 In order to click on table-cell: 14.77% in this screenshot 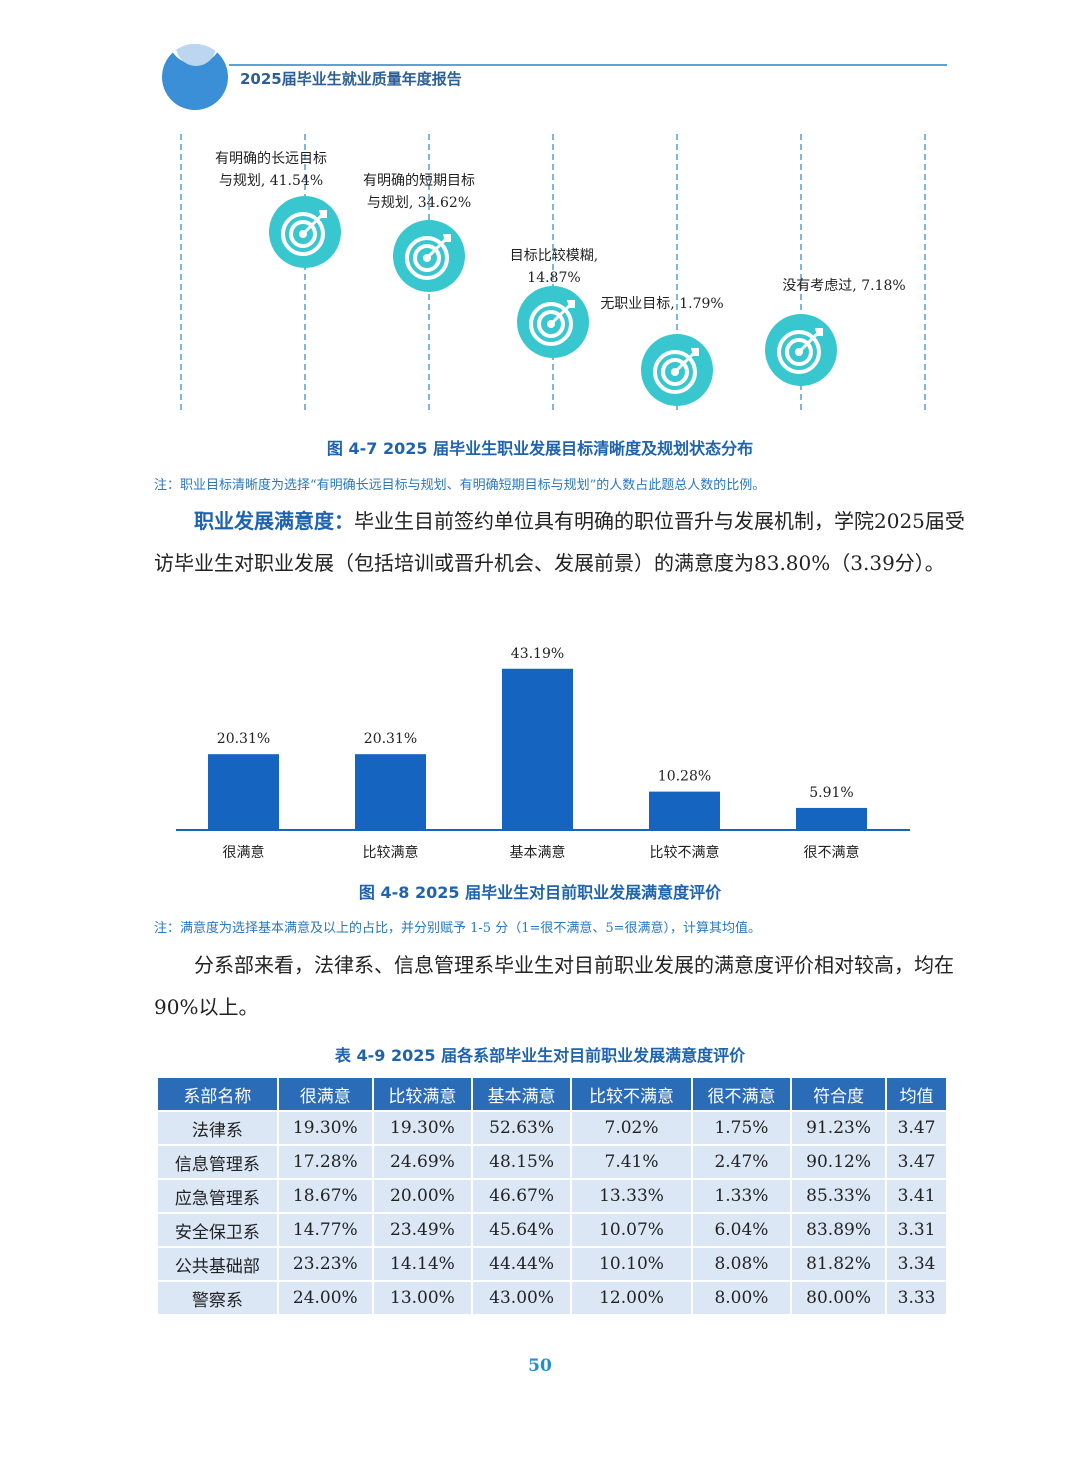, I will do `click(325, 1230)`.